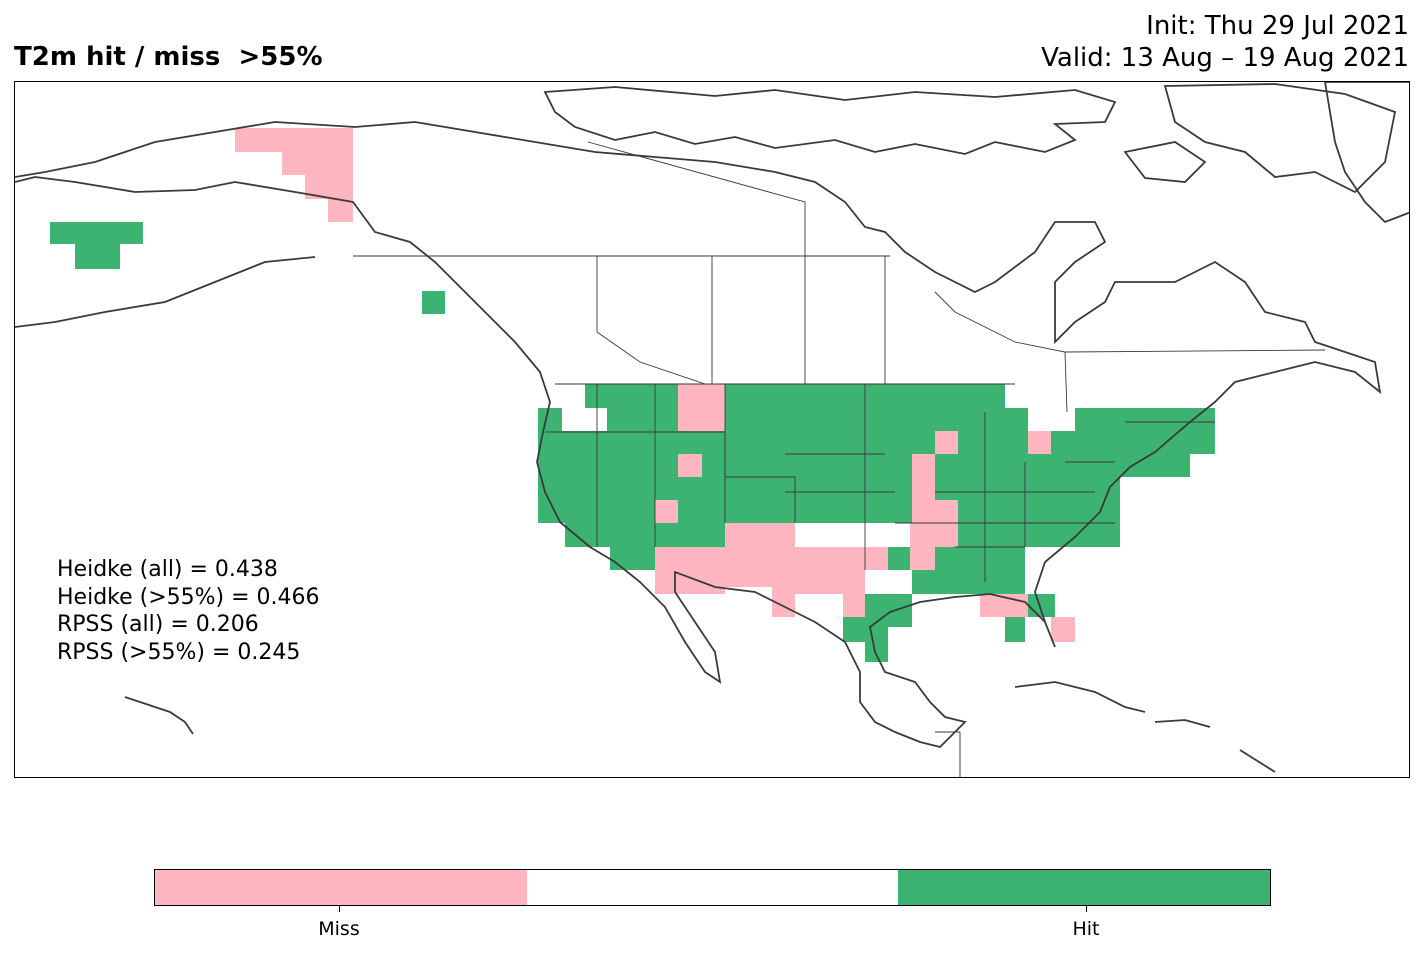 This screenshot has height=956, width=1425. I want to click on colorbar-label-hit: Hit, so click(1086, 929).